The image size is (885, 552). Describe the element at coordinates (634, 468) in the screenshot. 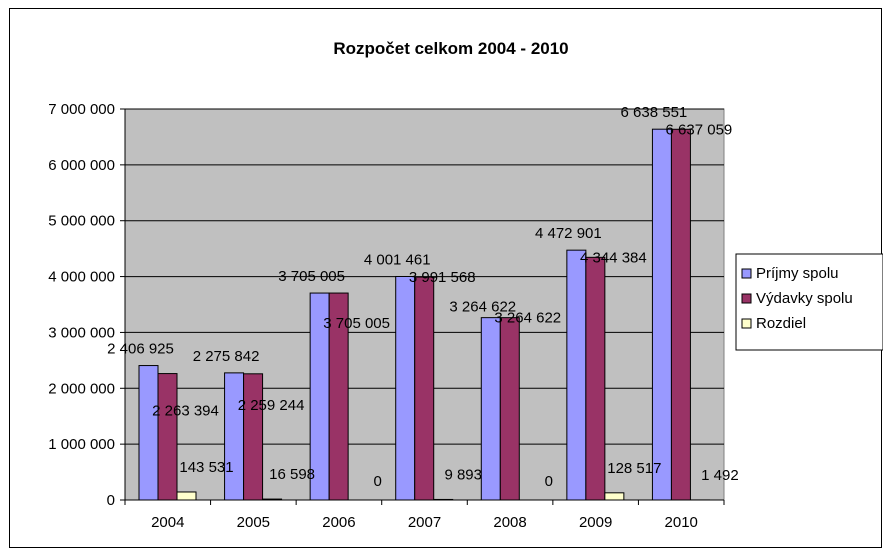

I see `data-label: 128 517` at that location.